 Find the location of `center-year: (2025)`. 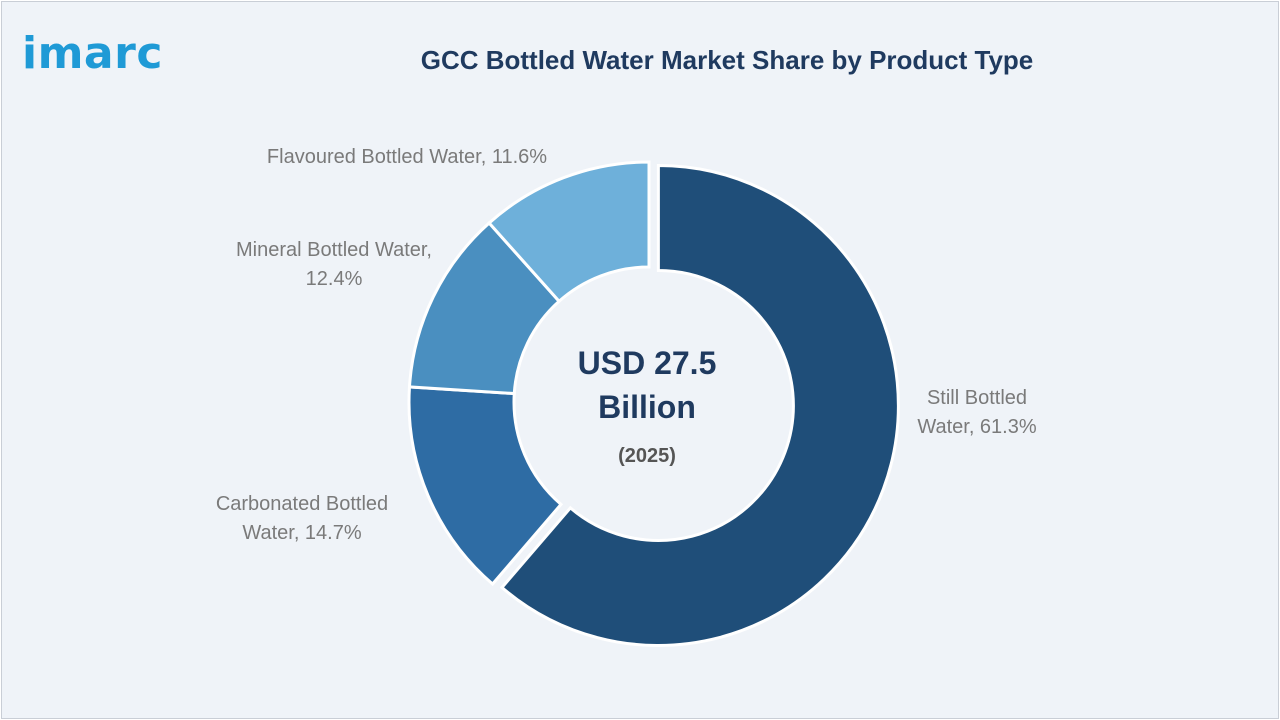

center-year: (2025) is located at coordinates (647, 456).